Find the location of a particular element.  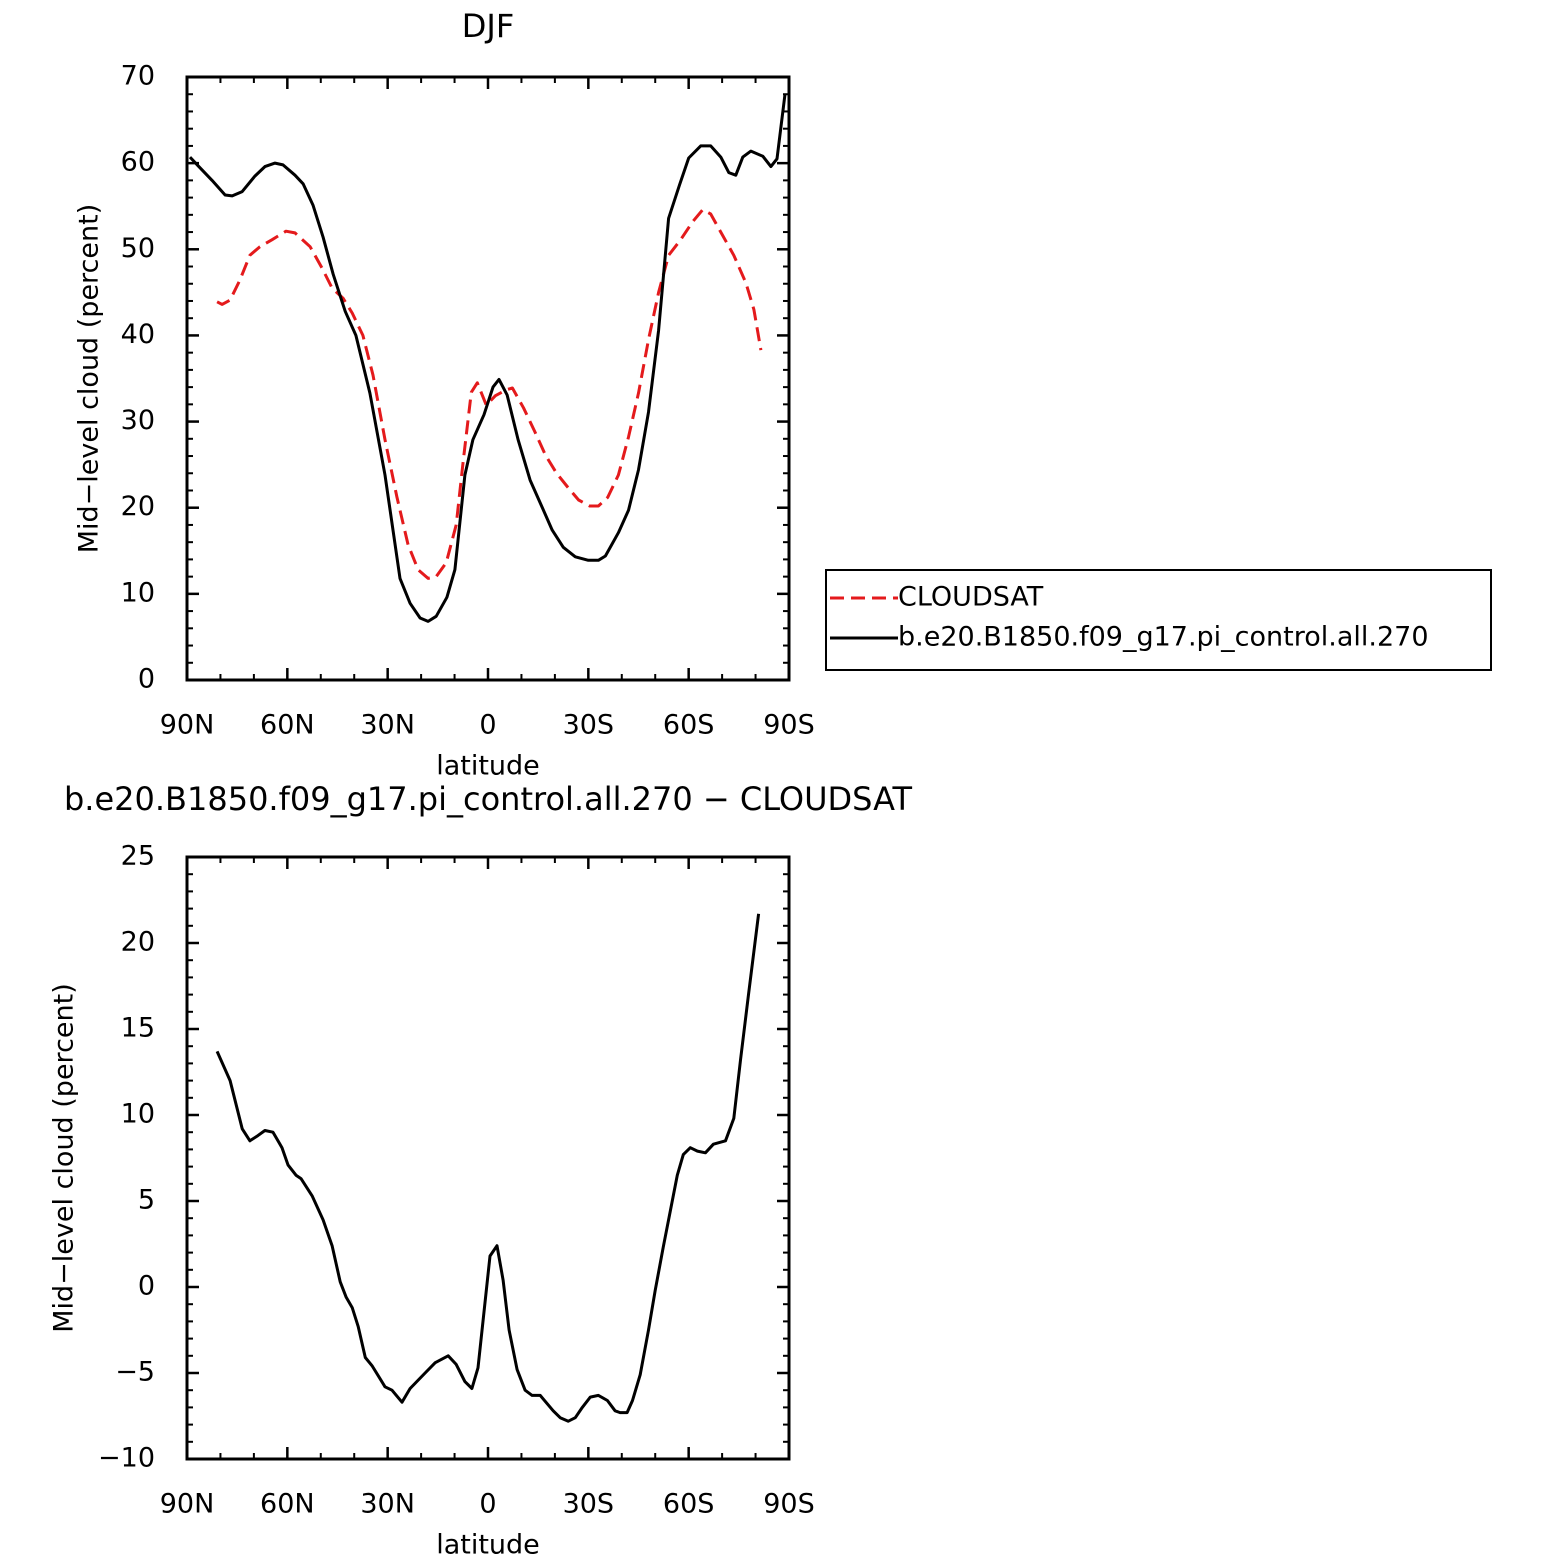

y-tick-label: 15 is located at coordinates (138, 1028).